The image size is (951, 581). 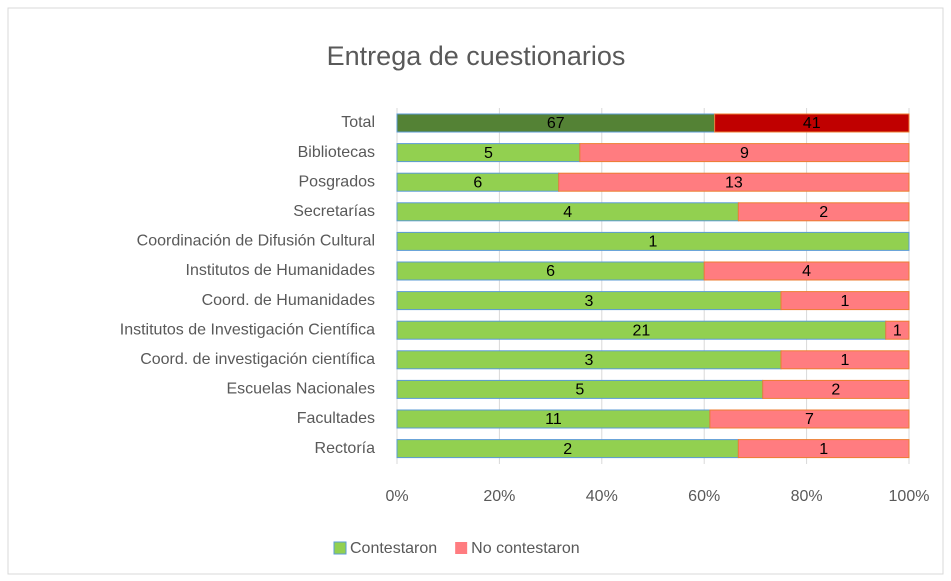 I want to click on data-label: 9, so click(x=744, y=153).